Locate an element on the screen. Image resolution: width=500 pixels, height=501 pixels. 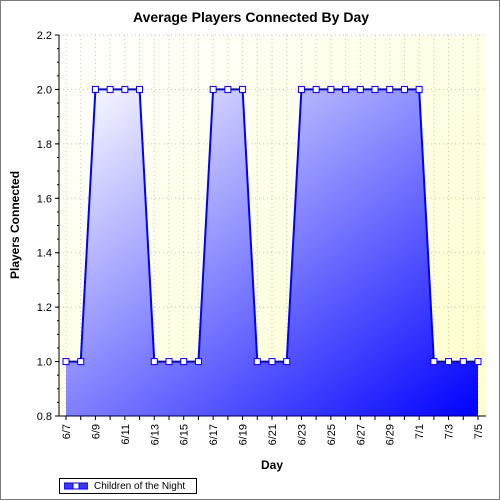
x-tick-label: 7/5 is located at coordinates (479, 431).